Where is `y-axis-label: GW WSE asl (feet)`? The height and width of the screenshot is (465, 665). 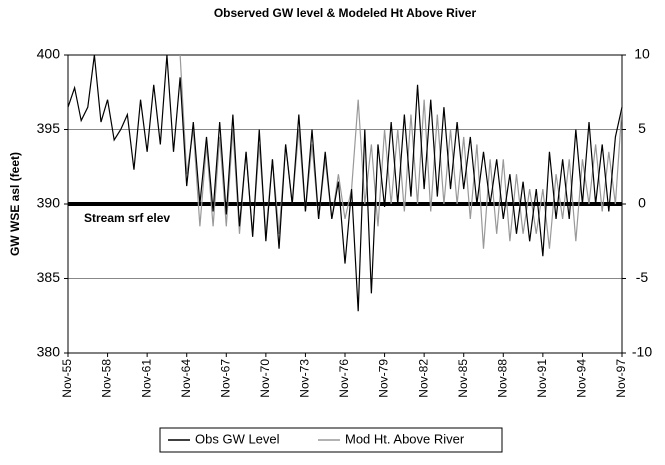 y-axis-label: GW WSE asl (feet) is located at coordinates (15, 204).